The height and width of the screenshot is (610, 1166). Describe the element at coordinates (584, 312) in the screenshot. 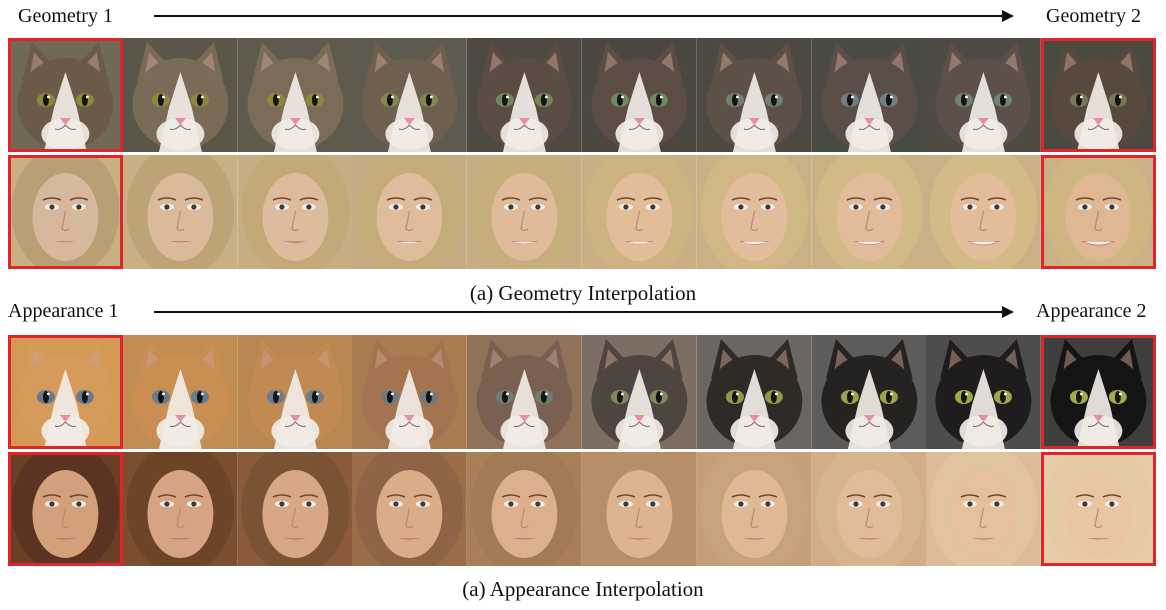

I see `appearance-arrow` at that location.